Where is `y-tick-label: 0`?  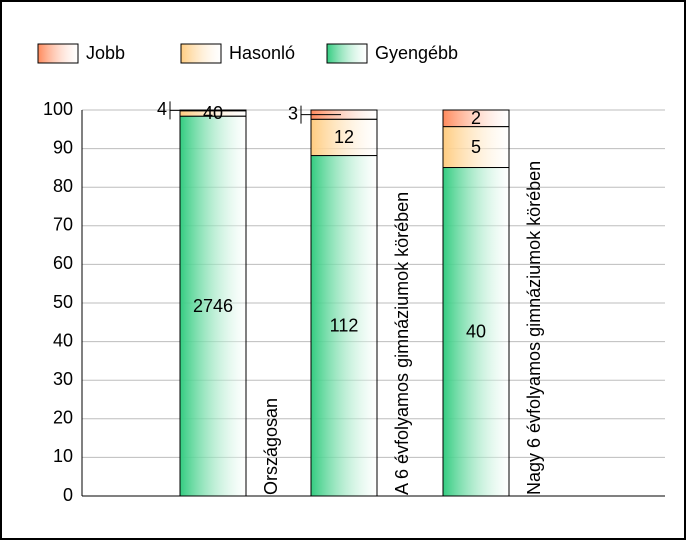 y-tick-label: 0 is located at coordinates (68, 495).